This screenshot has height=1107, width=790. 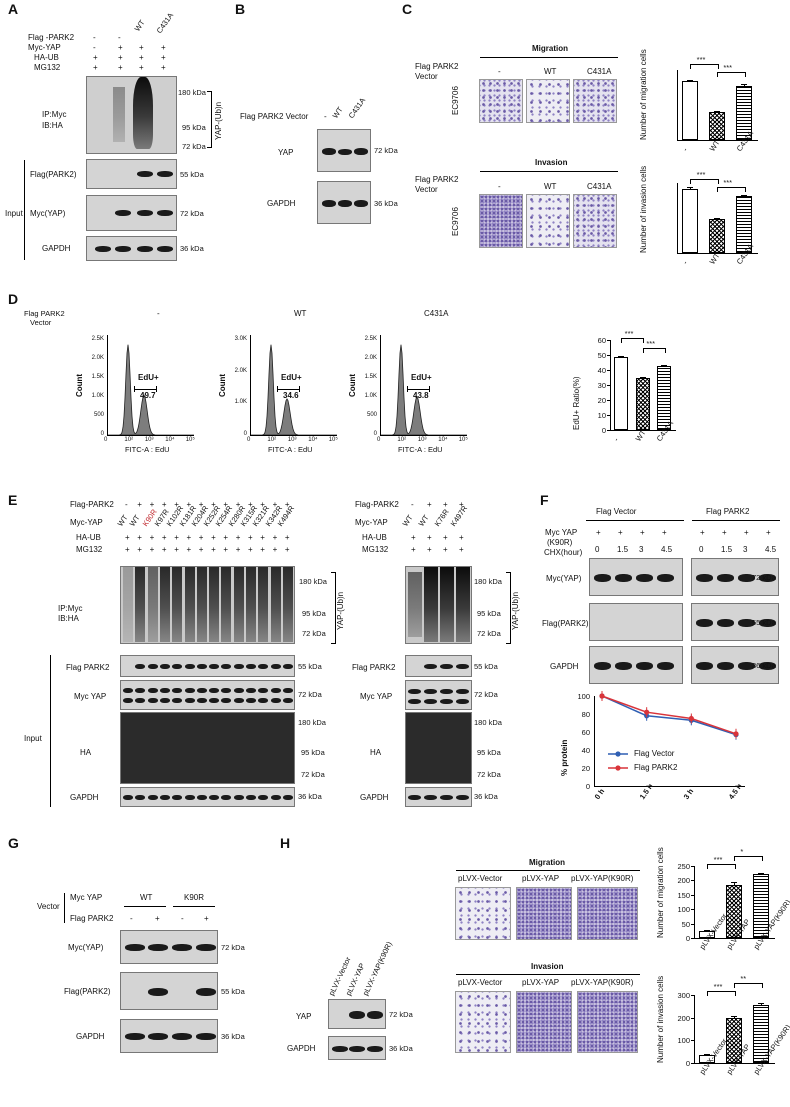 What do you see at coordinates (548, 974) in the screenshot?
I see `h-invasion-rule` at bounding box center [548, 974].